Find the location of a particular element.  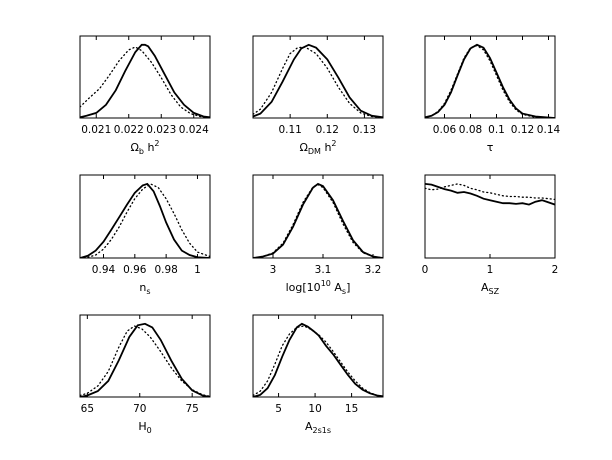

x-tick-label: 0.08 is located at coordinates (470, 130).